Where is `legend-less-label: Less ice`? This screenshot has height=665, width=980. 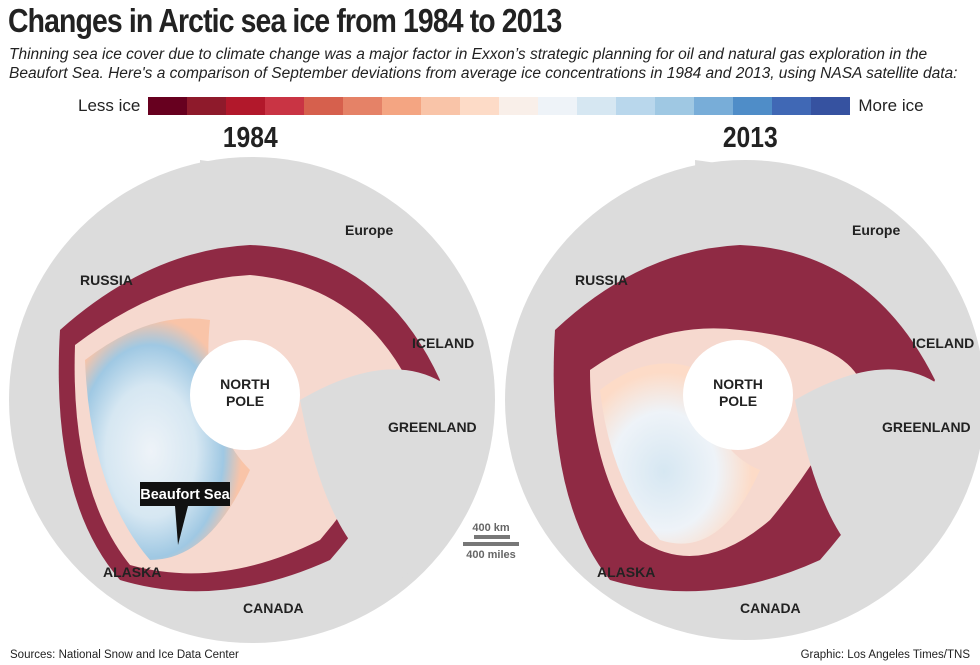
legend-less-label: Less ice is located at coordinates (109, 105).